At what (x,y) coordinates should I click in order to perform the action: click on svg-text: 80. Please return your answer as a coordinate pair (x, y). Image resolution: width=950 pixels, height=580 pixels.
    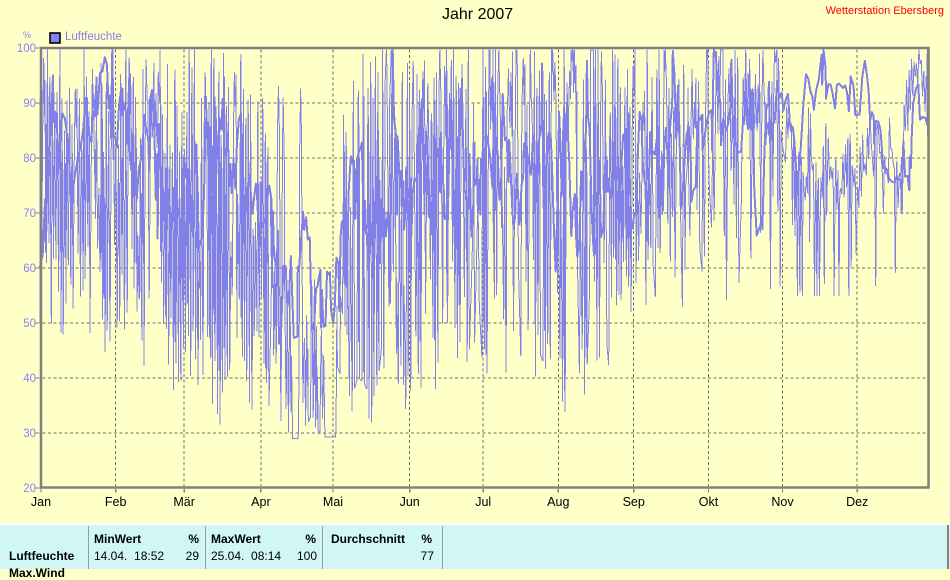
    Looking at the image, I should click on (29, 159).